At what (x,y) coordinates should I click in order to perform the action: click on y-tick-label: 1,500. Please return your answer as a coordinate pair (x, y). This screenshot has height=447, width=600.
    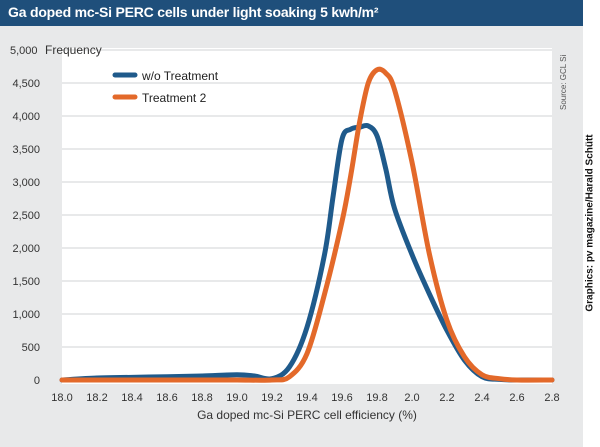
    Looking at the image, I should click on (26, 282).